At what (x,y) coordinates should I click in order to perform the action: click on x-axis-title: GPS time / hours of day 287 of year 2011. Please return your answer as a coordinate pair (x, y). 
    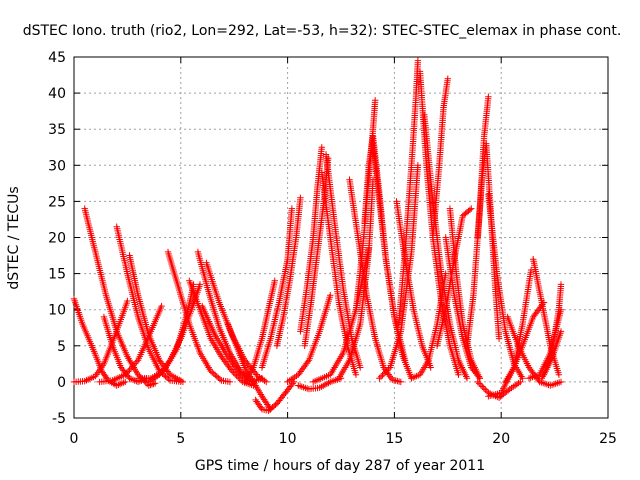
    Looking at the image, I should click on (340, 466).